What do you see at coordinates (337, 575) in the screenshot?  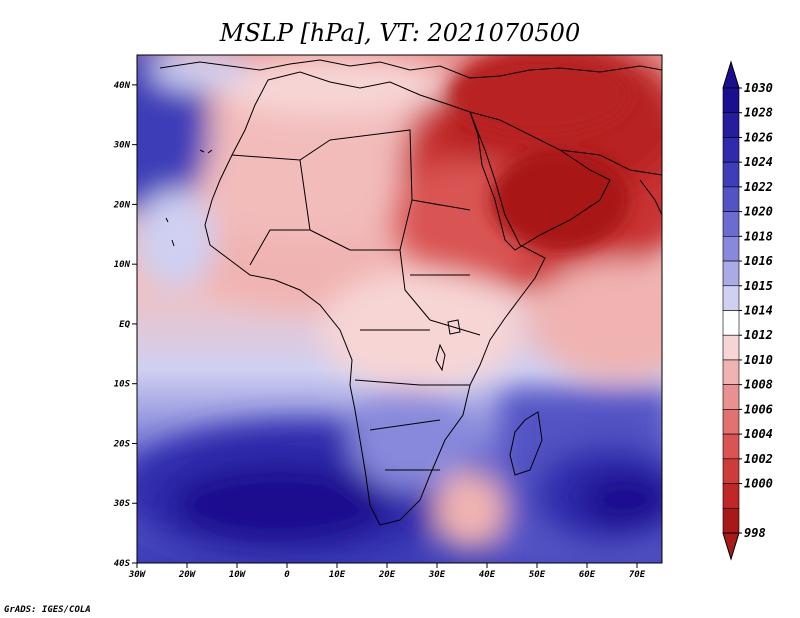 I see `lon-tick-label: 10E` at bounding box center [337, 575].